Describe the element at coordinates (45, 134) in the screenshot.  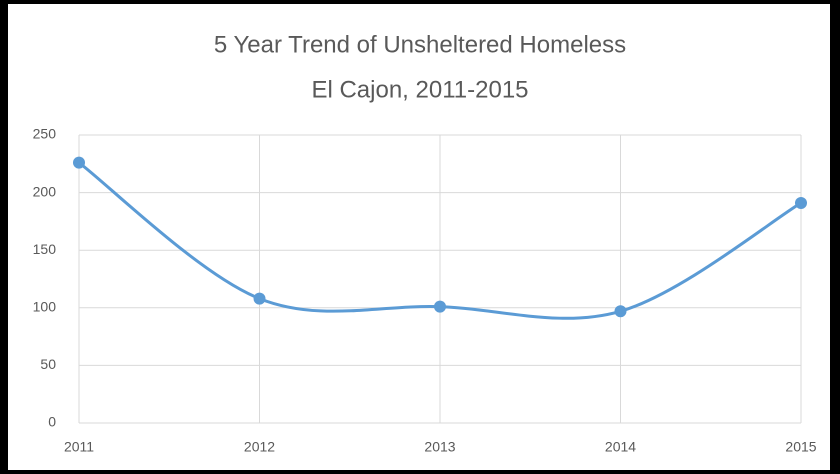
I see `y-tick-label: 250` at that location.